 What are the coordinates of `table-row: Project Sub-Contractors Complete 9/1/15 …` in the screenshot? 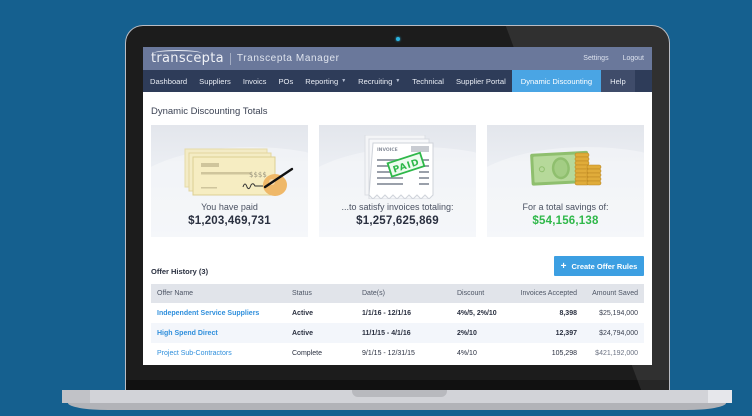 It's located at (397, 353).